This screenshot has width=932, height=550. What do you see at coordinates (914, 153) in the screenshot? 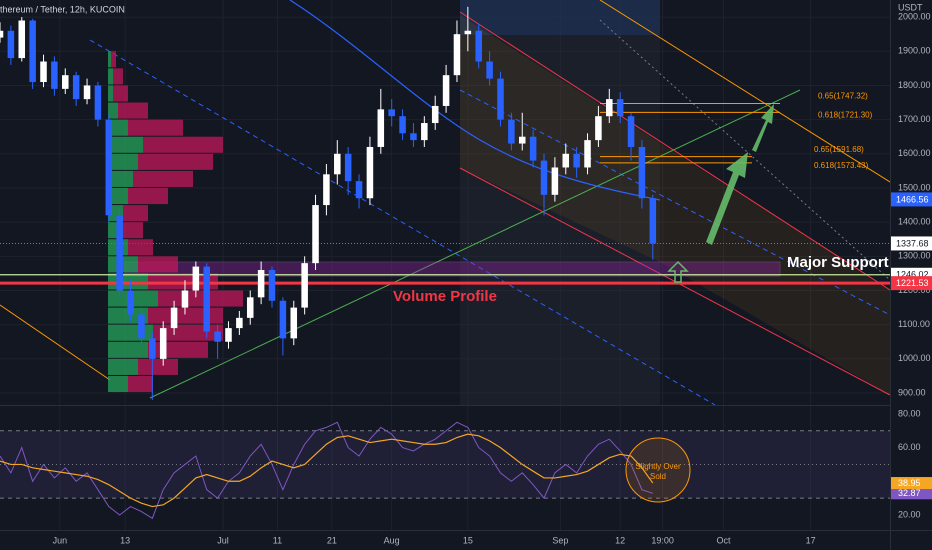
I see `y-tick-label: 1600.00` at bounding box center [914, 153].